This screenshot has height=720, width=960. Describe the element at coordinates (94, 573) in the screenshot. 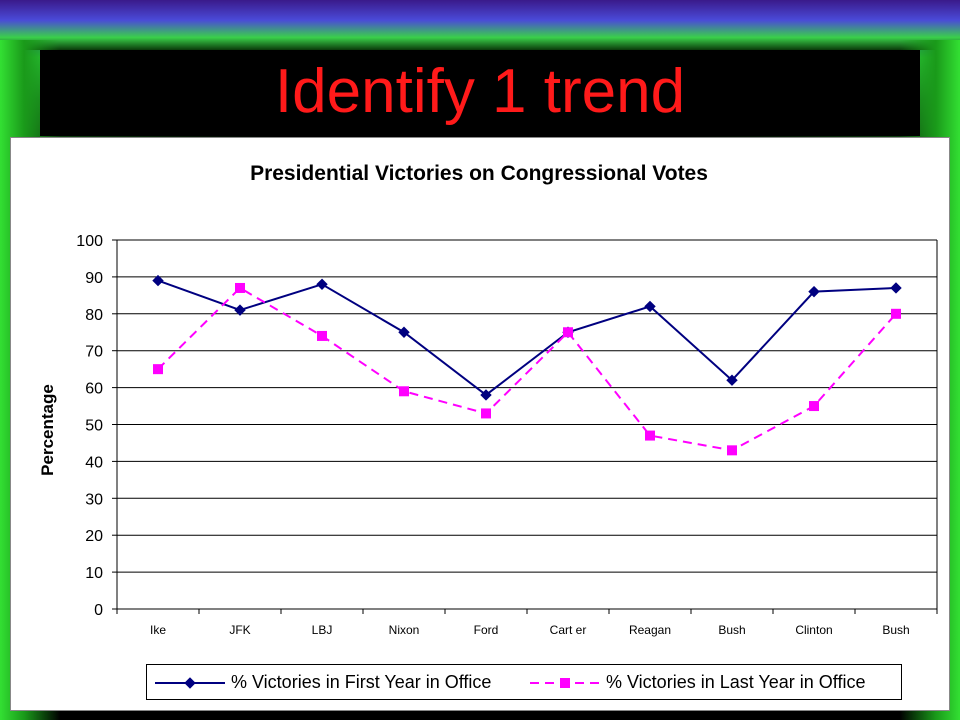

I see `y-tick-label: 10` at that location.